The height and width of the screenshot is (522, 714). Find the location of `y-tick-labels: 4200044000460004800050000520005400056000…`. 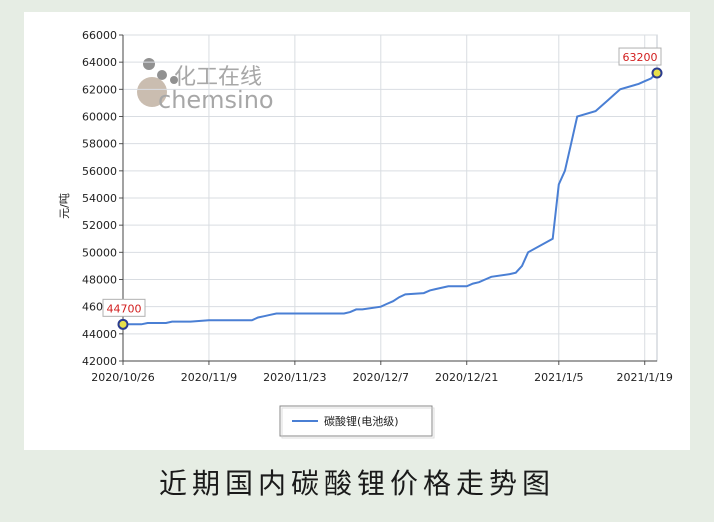

y-tick-labels: 4200044000460004800050000520005400056000… is located at coordinates (99, 198).